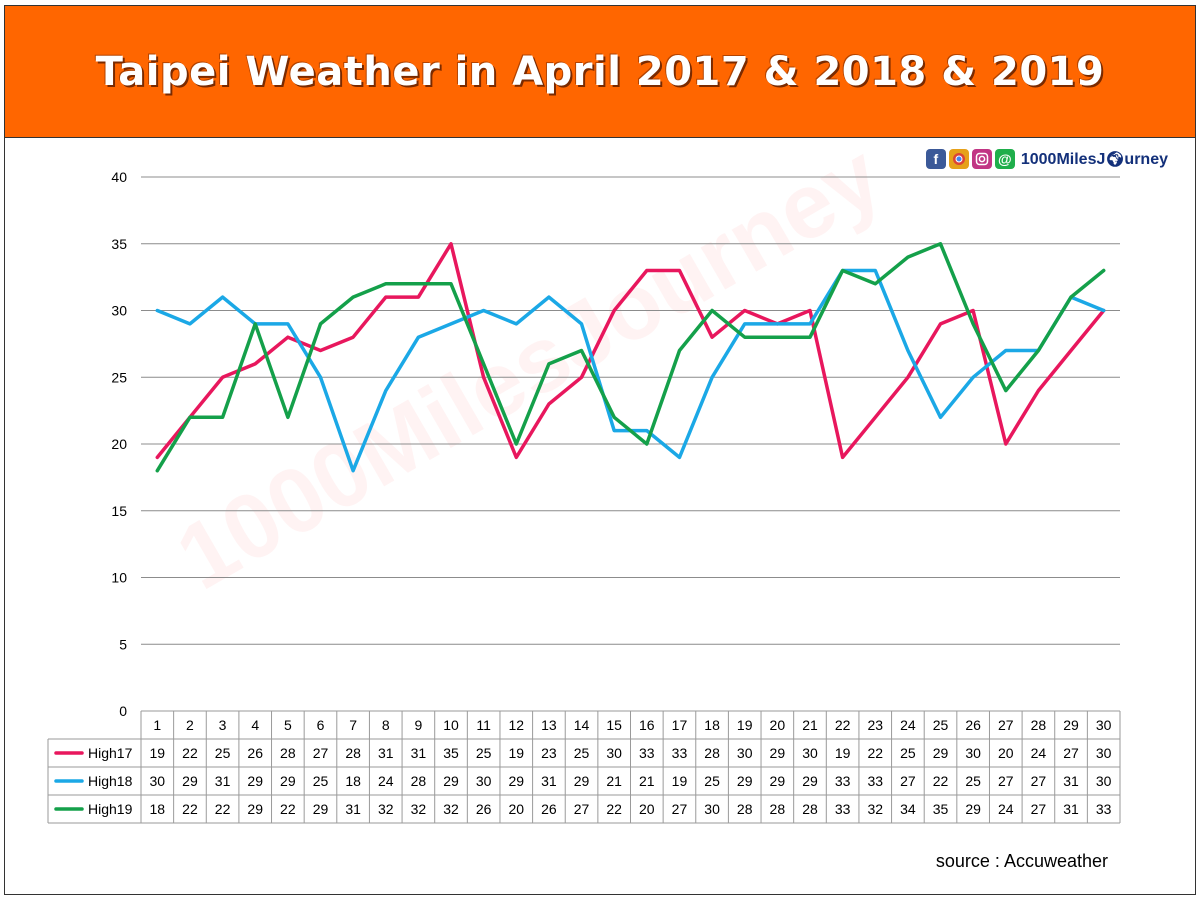  Describe the element at coordinates (549, 753) in the screenshot. I see `table-cell-High17: 23` at that location.